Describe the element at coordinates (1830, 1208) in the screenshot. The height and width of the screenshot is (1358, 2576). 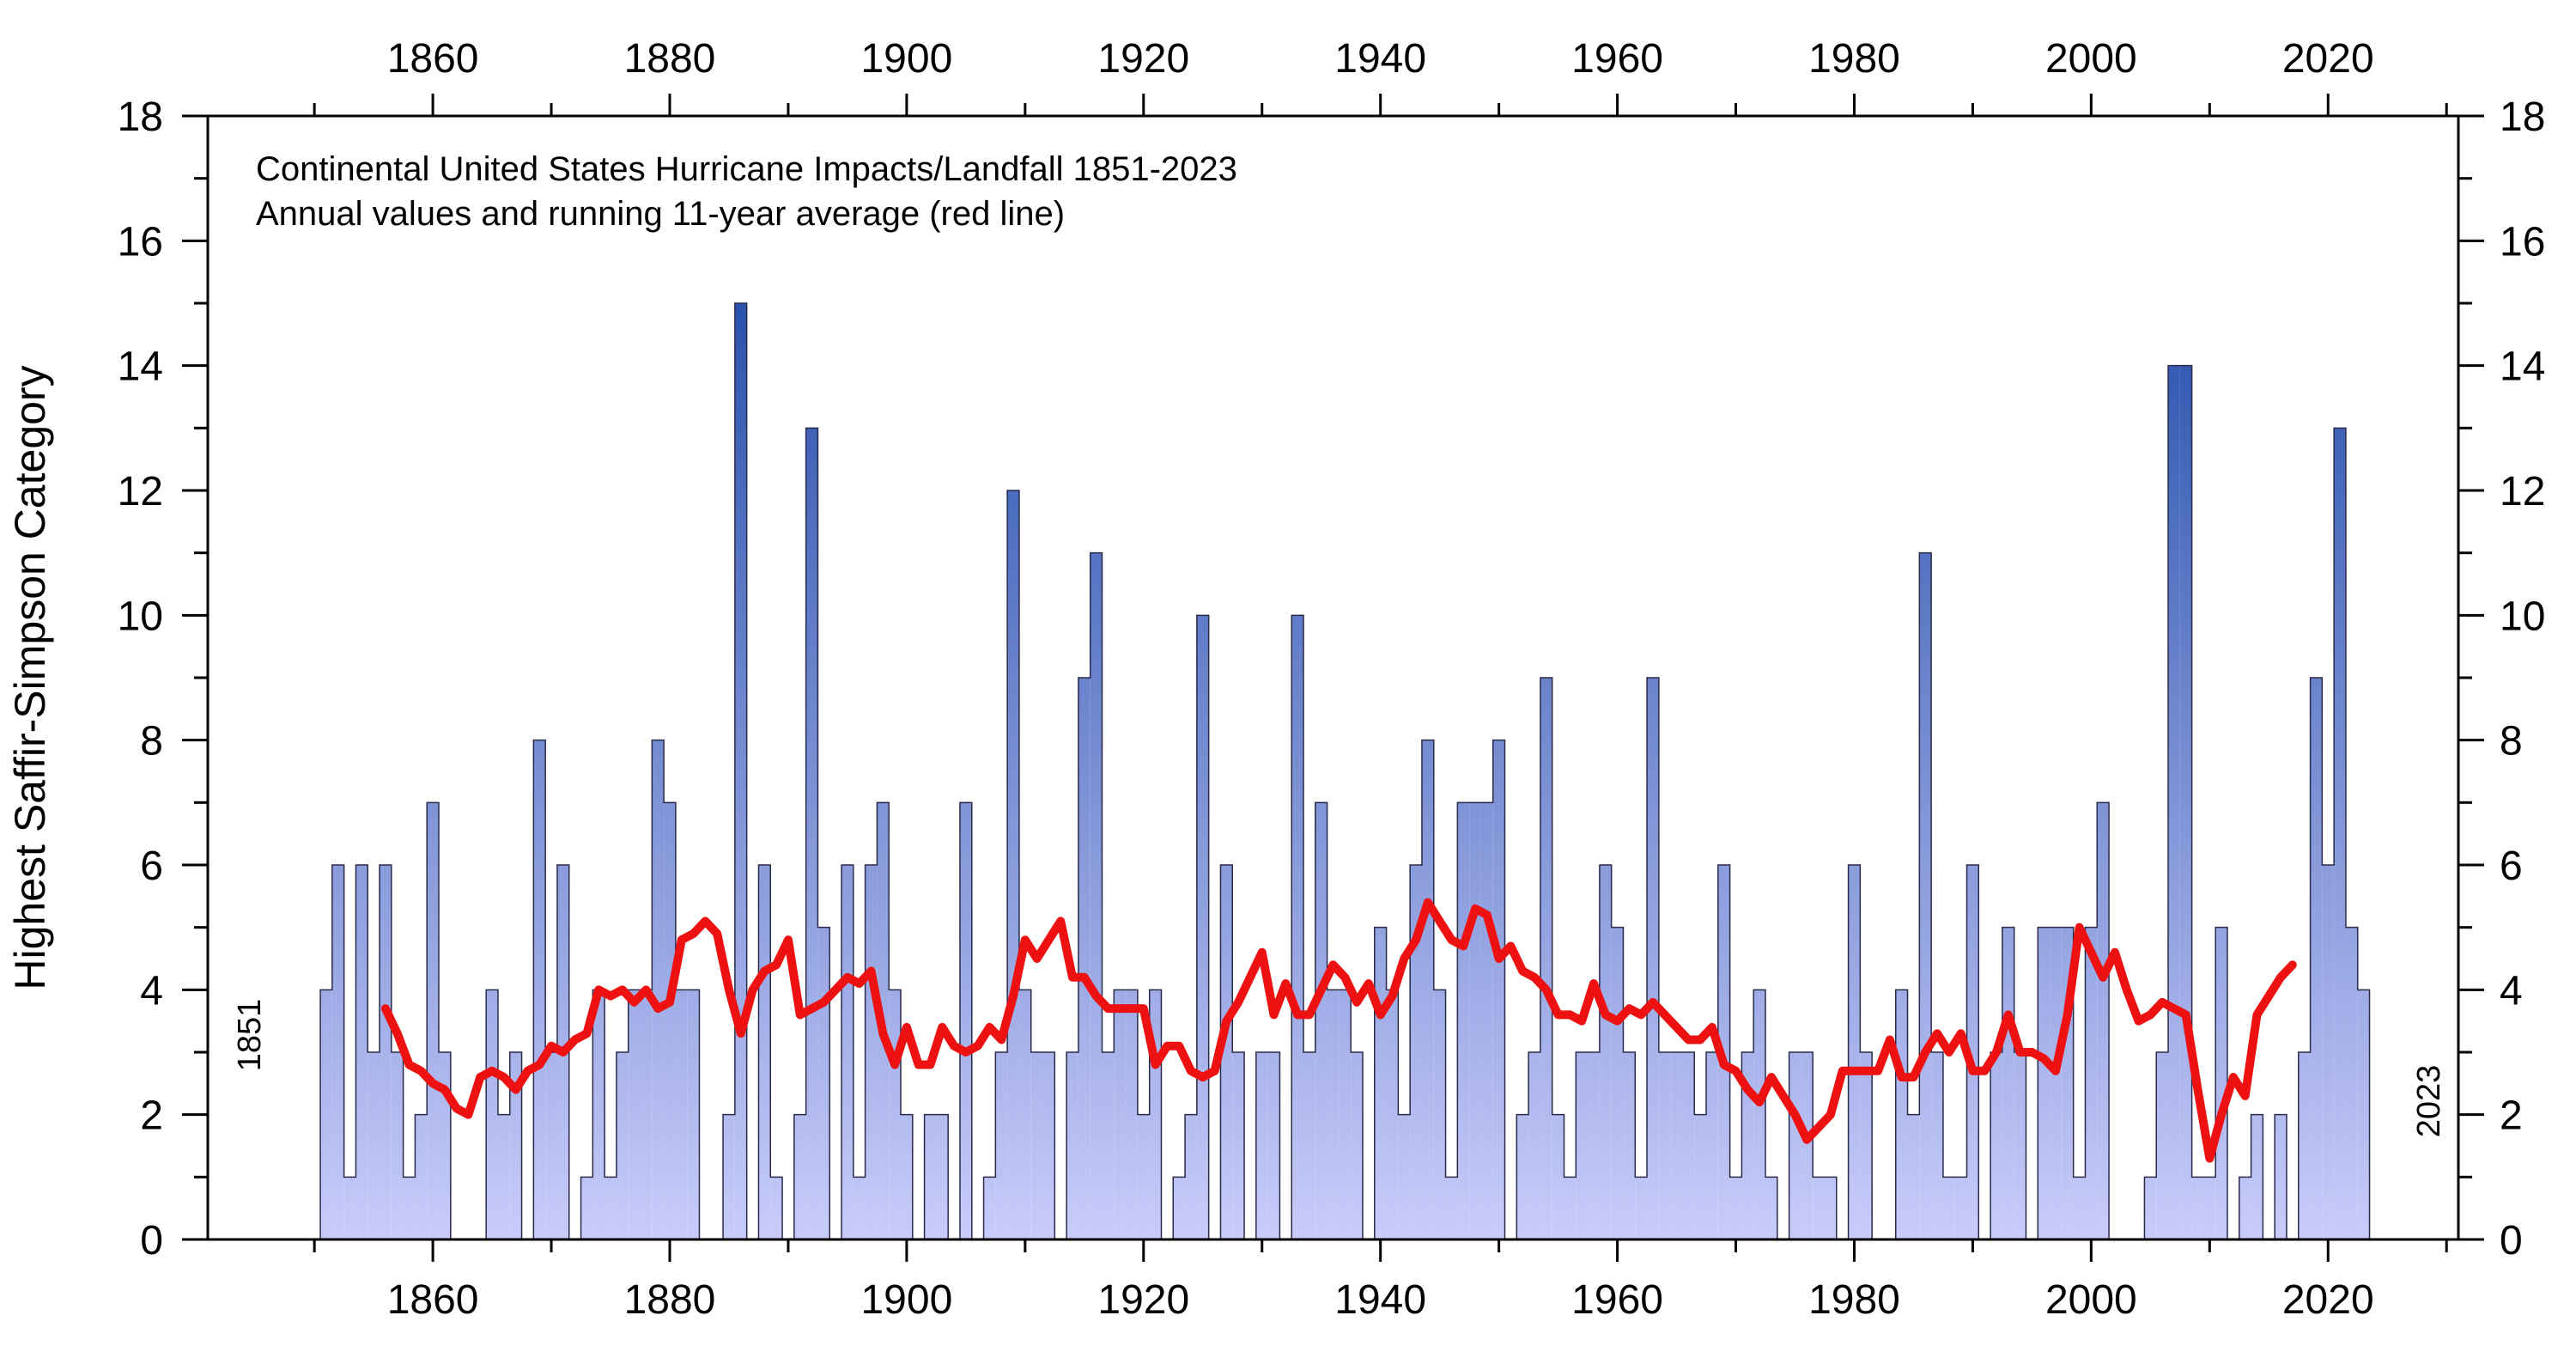
I see `bar-1978` at that location.